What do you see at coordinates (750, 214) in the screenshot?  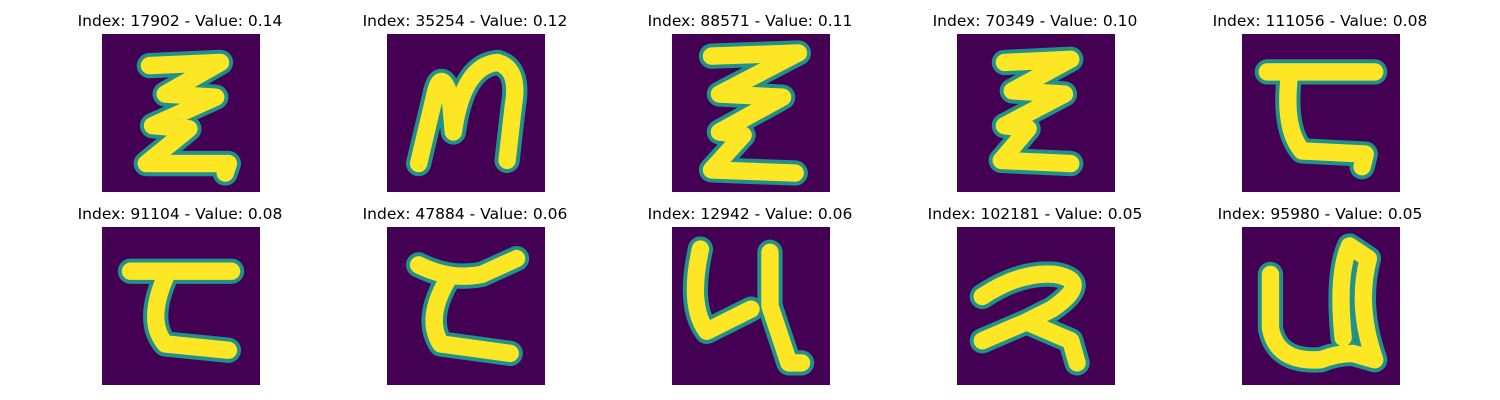 I see `panel-title: Index: 12942 - Value: 0.06` at bounding box center [750, 214].